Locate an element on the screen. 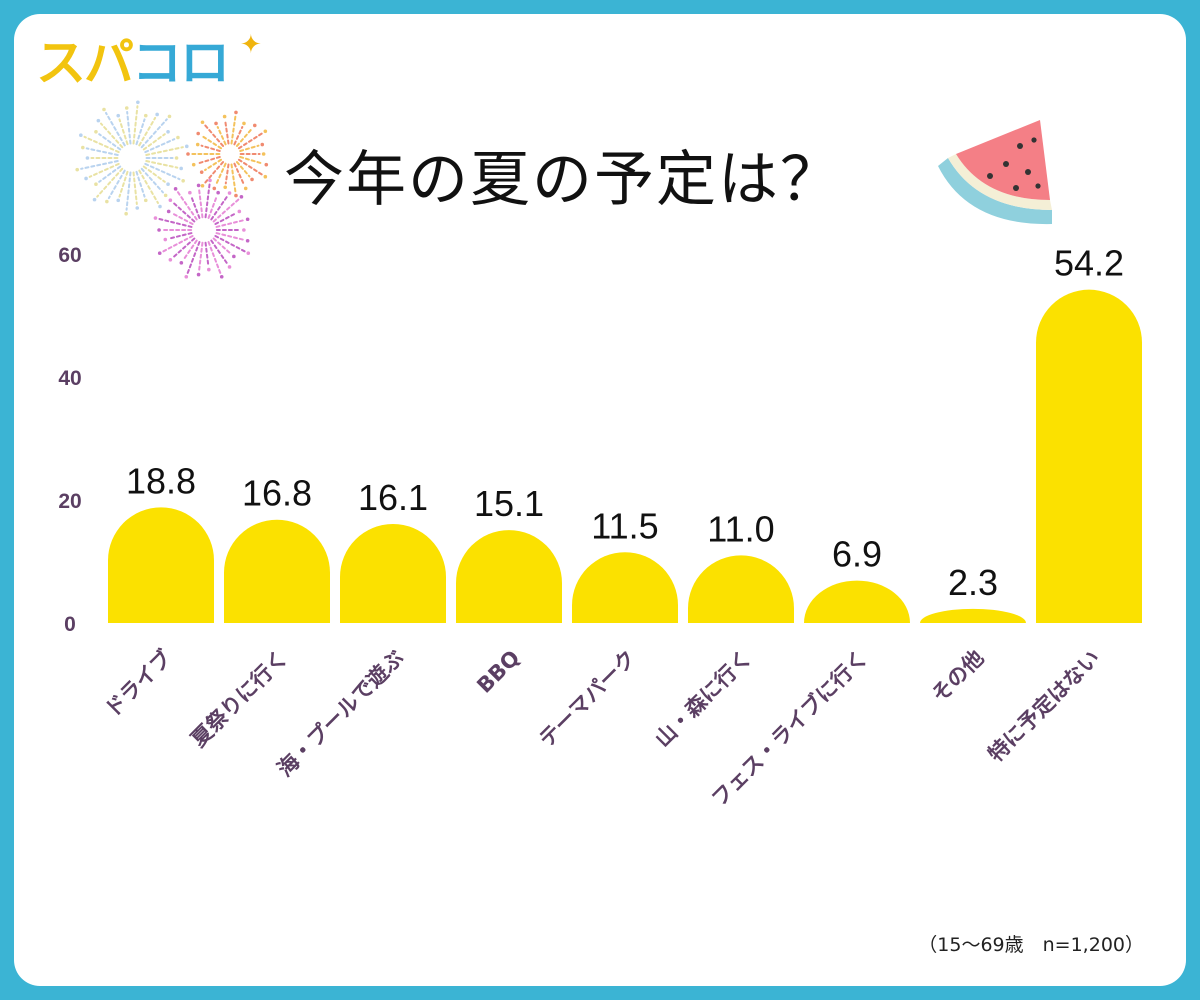 The image size is (1200, 1000). bar-value-label: 6.9 is located at coordinates (857, 554).